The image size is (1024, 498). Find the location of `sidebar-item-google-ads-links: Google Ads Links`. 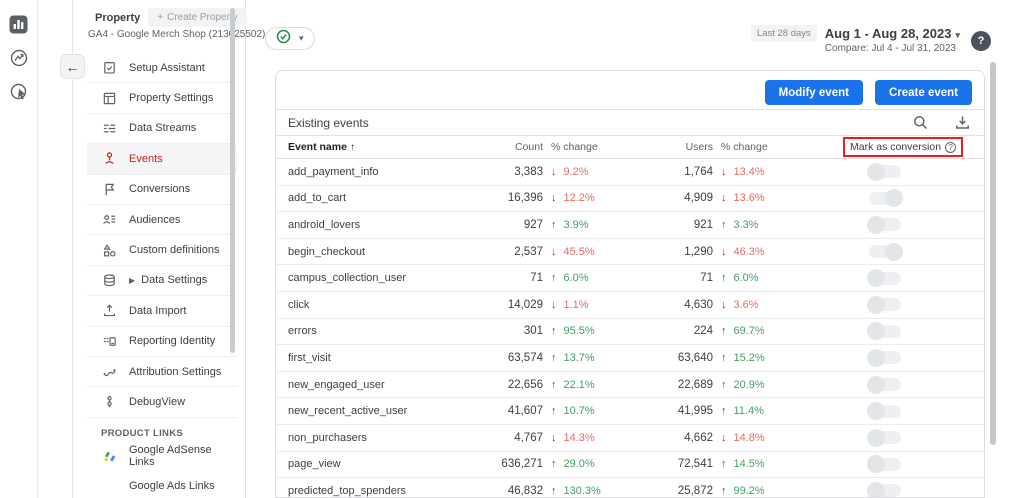

sidebar-item-google-ads-links: Google Ads Links is located at coordinates (162, 484).